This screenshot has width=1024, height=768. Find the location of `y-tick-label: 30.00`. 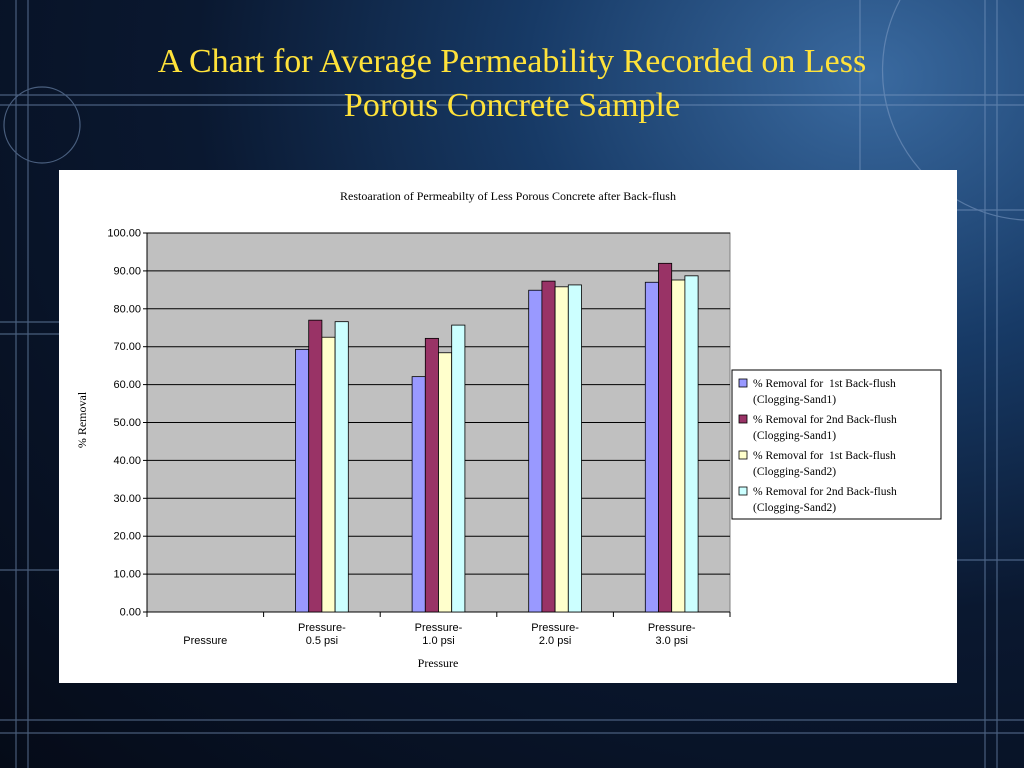

y-tick-label: 30.00 is located at coordinates (127, 499).